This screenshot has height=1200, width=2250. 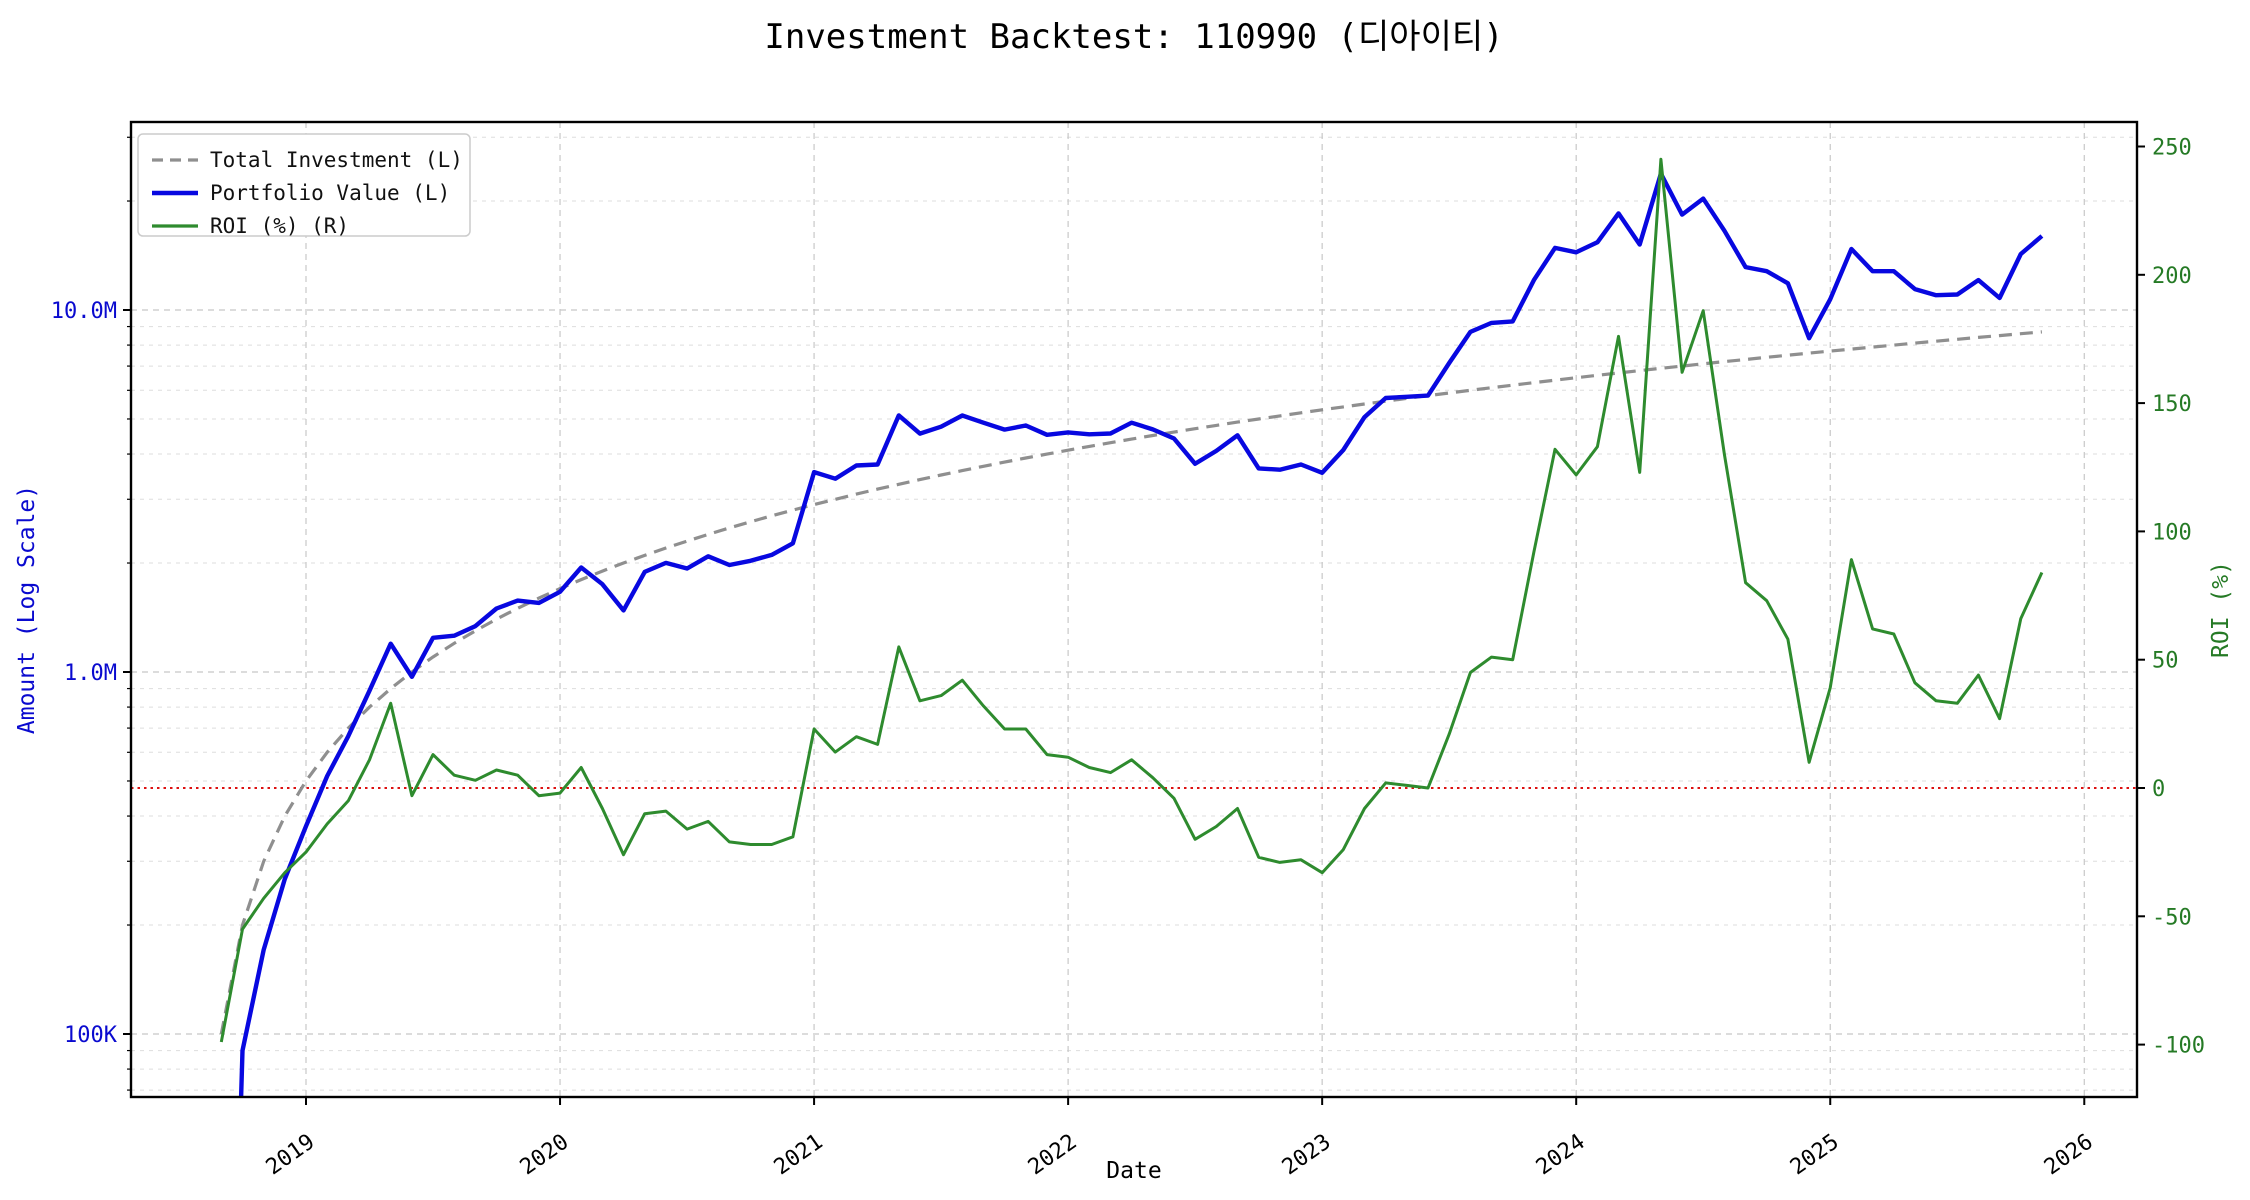 I want to click on right-tick-label: 100, so click(x=2172, y=532).